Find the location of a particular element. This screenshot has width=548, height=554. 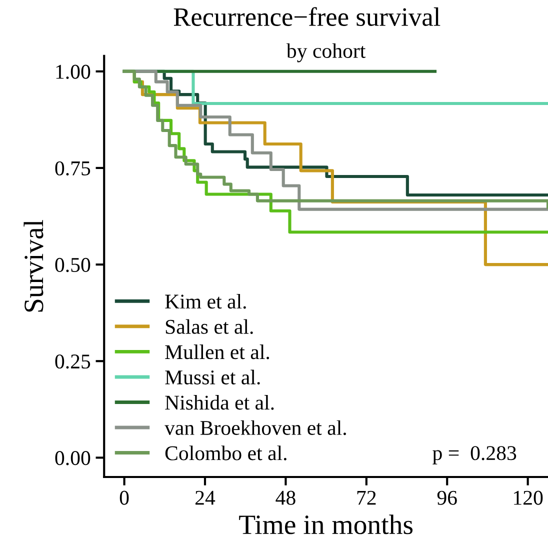

legend-label: Nishida et al. is located at coordinates (219, 402).